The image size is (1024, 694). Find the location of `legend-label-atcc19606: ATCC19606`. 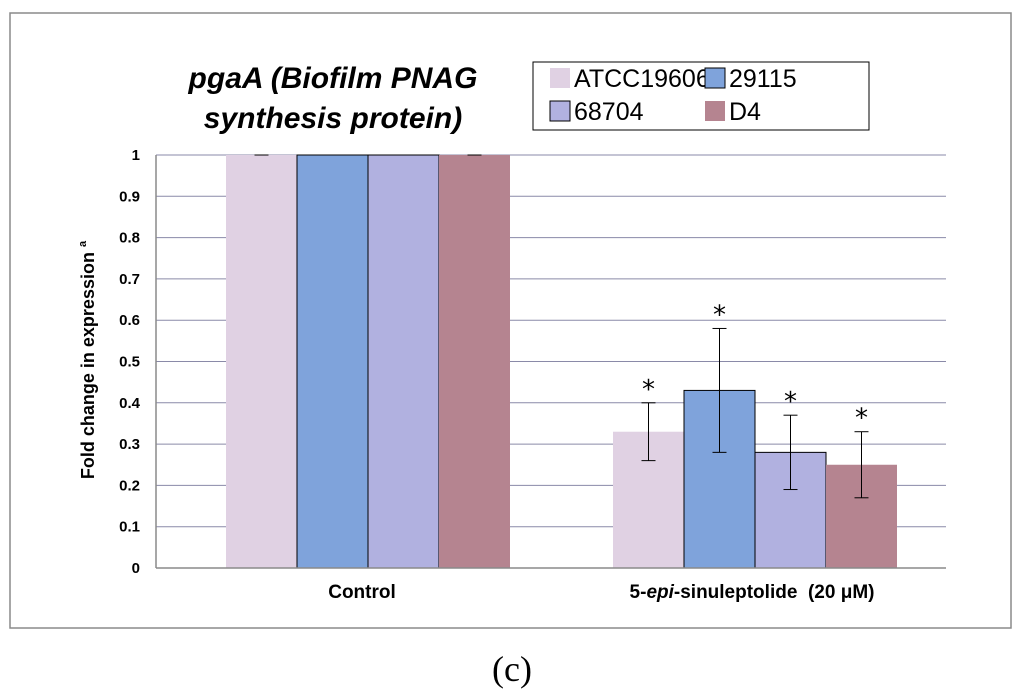

legend-label-atcc19606: ATCC19606 is located at coordinates (642, 79).